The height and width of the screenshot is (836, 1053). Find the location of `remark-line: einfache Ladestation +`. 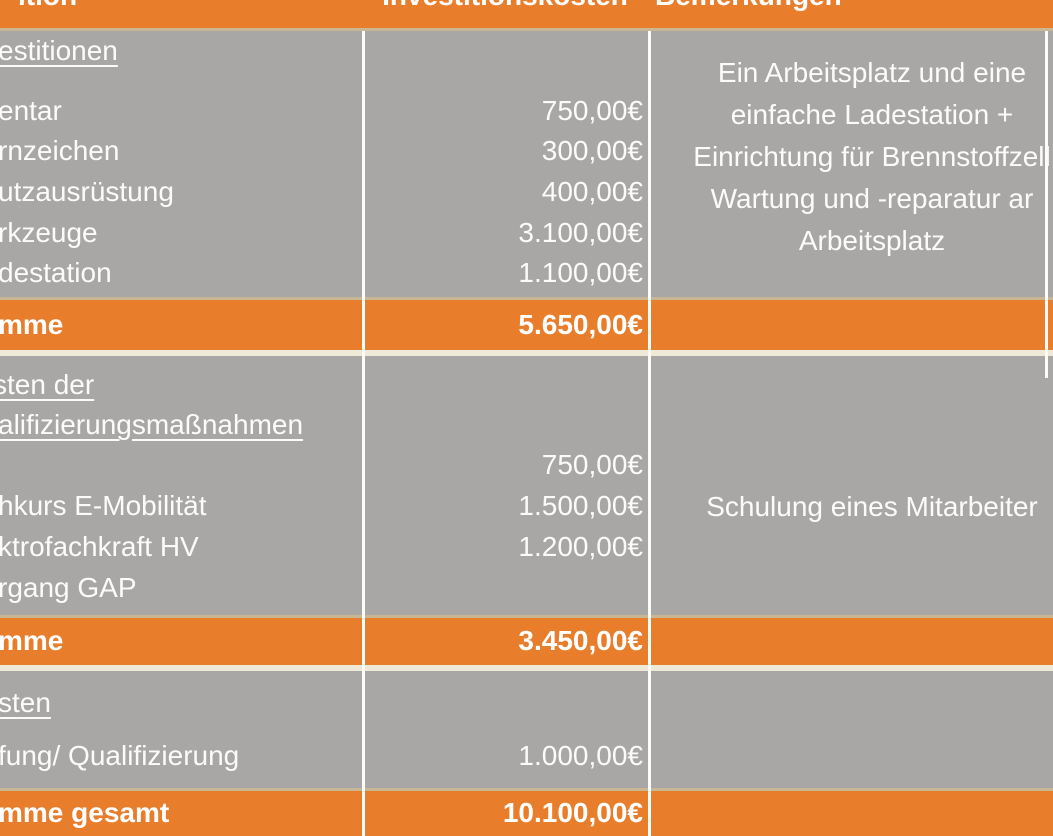

remark-line: einfache Ladestation + is located at coordinates (872, 114).